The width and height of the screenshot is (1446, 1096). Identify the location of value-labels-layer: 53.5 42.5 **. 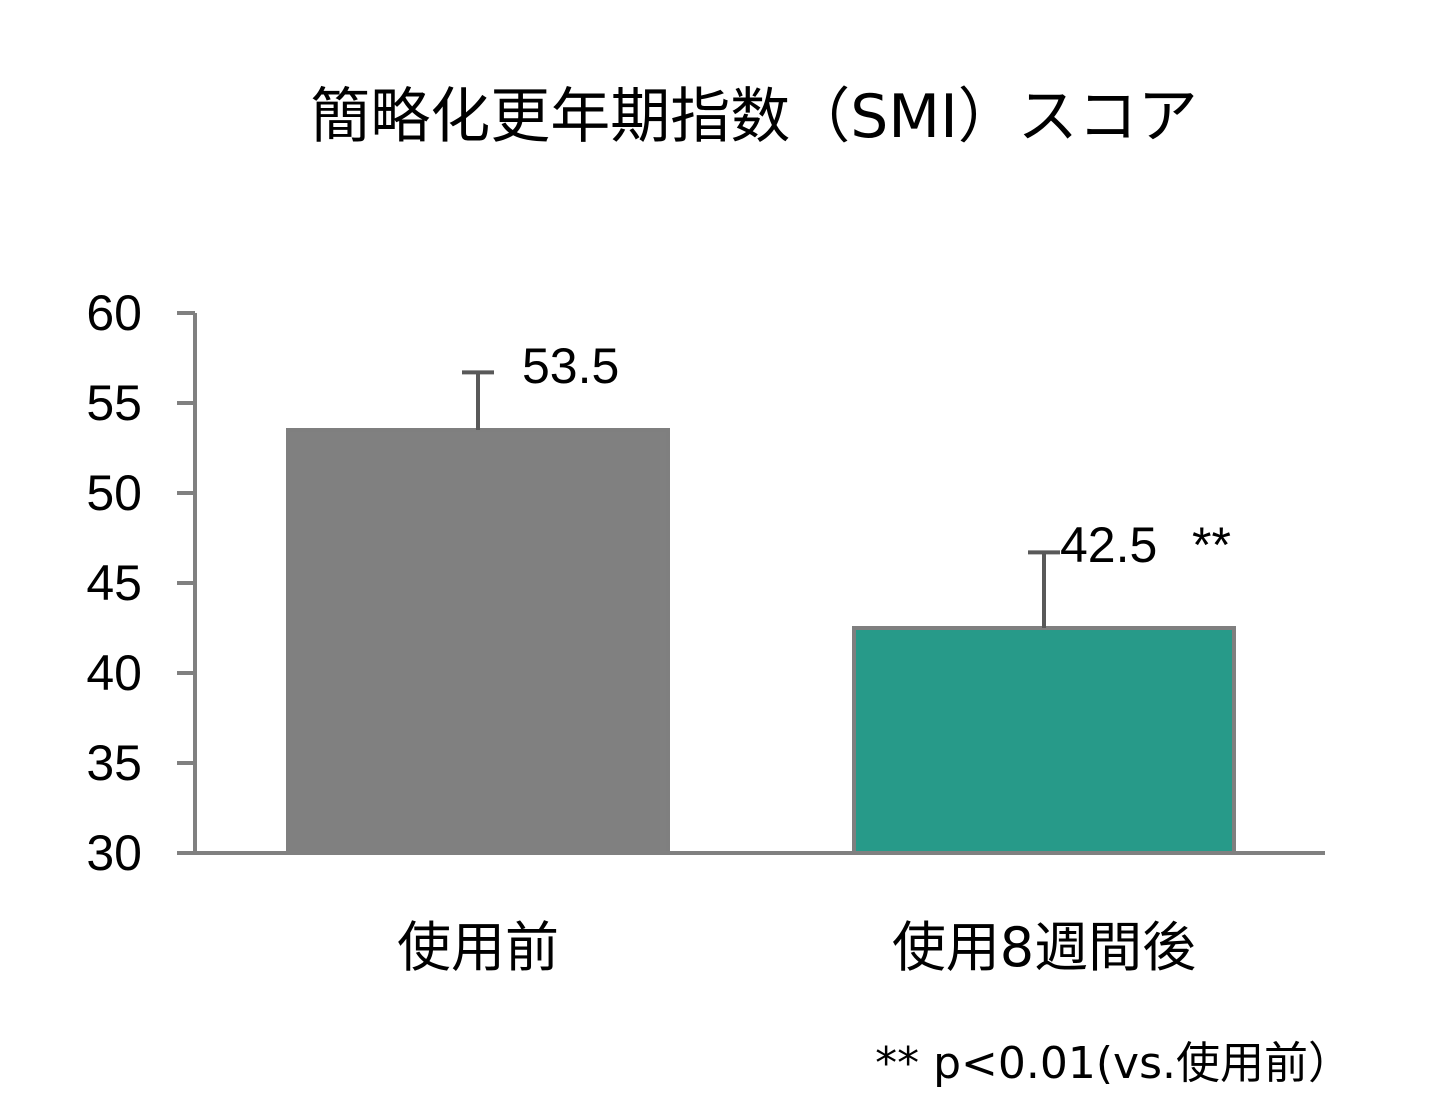
(876, 455).